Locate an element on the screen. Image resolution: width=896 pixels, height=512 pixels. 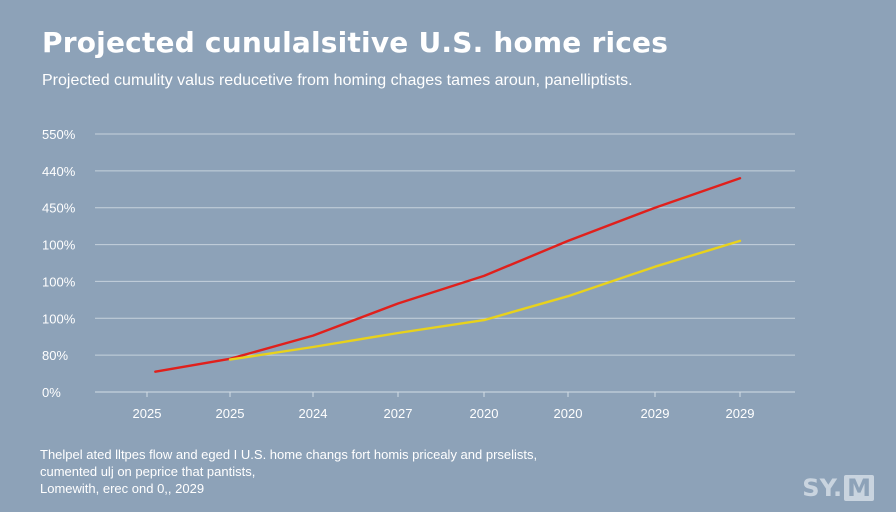
footnote-line-3: Lomewith, erec ond 0,, 2029 is located at coordinates (122, 488).